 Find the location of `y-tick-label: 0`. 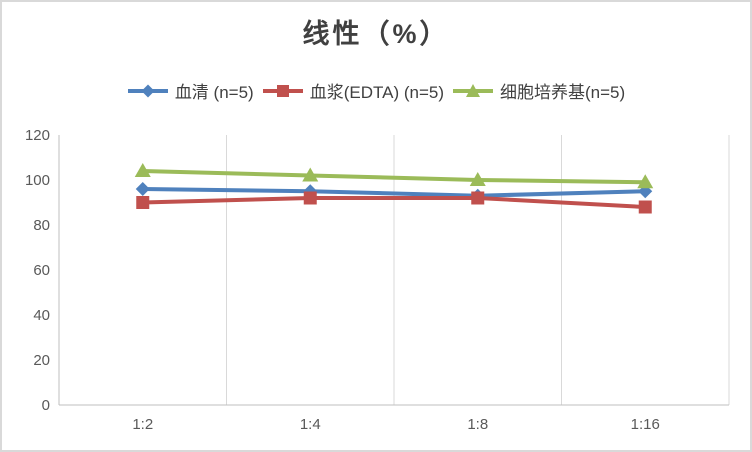

y-tick-label: 0 is located at coordinates (46, 405).